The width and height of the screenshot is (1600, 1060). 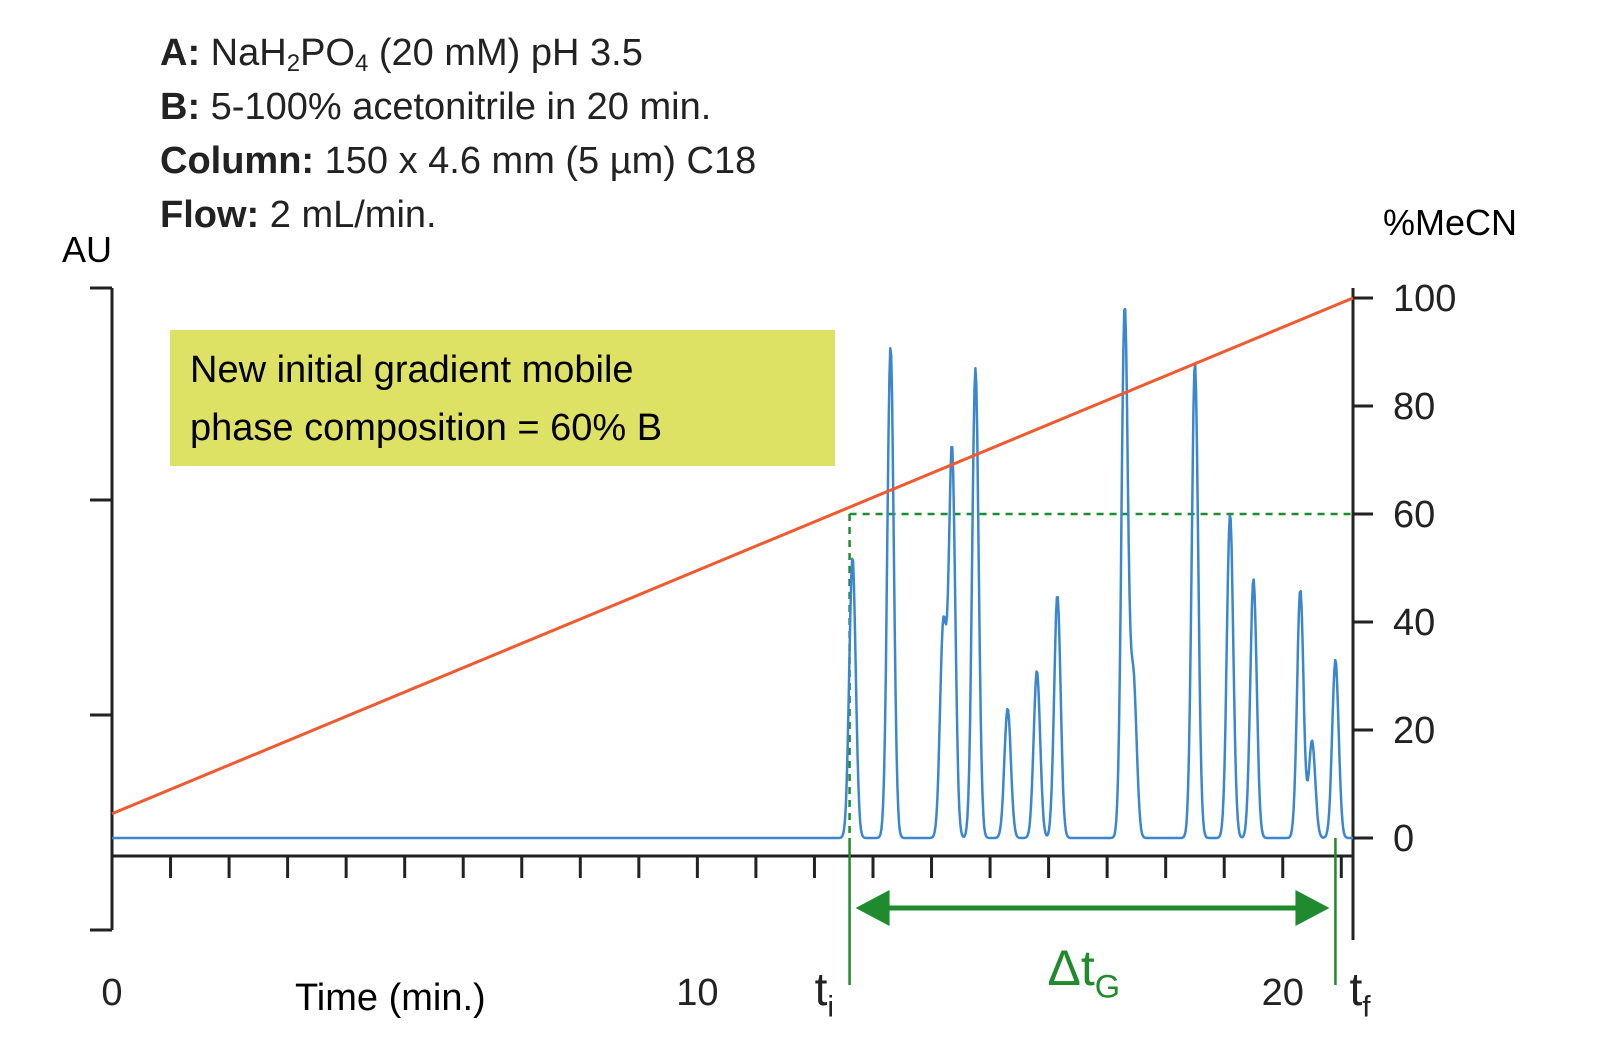 What do you see at coordinates (1414, 407) in the screenshot?
I see `right-tick-label: 80` at bounding box center [1414, 407].